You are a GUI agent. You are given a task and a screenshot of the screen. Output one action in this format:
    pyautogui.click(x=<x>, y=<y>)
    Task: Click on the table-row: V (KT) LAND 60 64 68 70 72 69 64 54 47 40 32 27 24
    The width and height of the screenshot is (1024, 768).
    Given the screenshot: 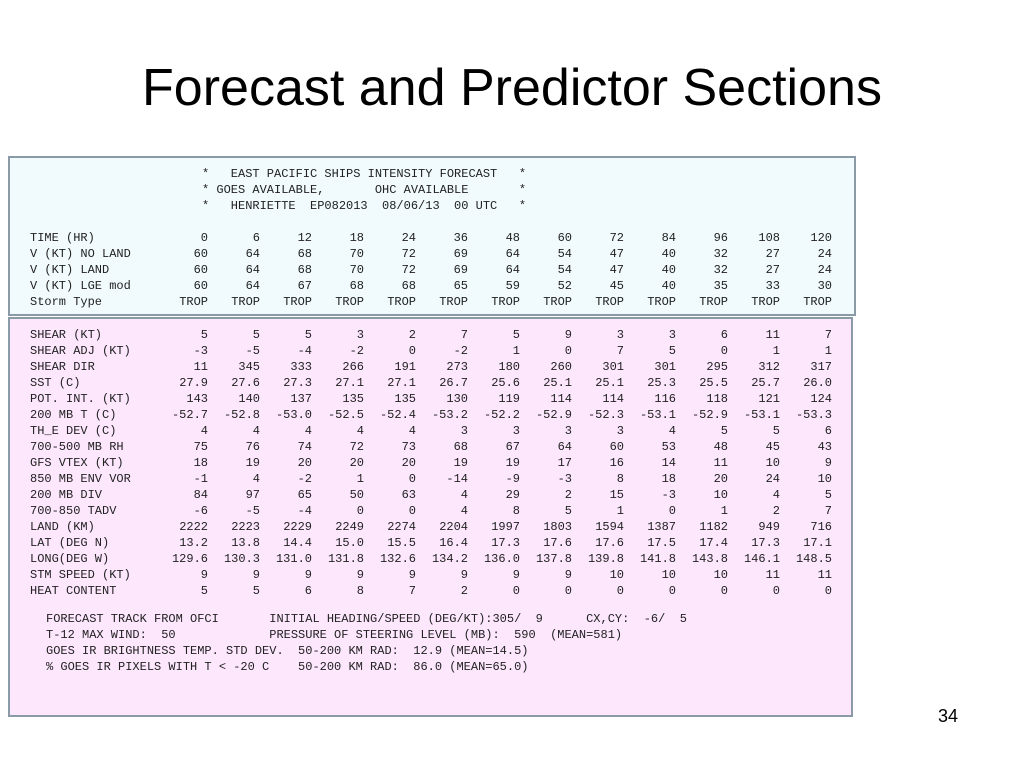 What is the action you would take?
    pyautogui.click(x=432, y=270)
    